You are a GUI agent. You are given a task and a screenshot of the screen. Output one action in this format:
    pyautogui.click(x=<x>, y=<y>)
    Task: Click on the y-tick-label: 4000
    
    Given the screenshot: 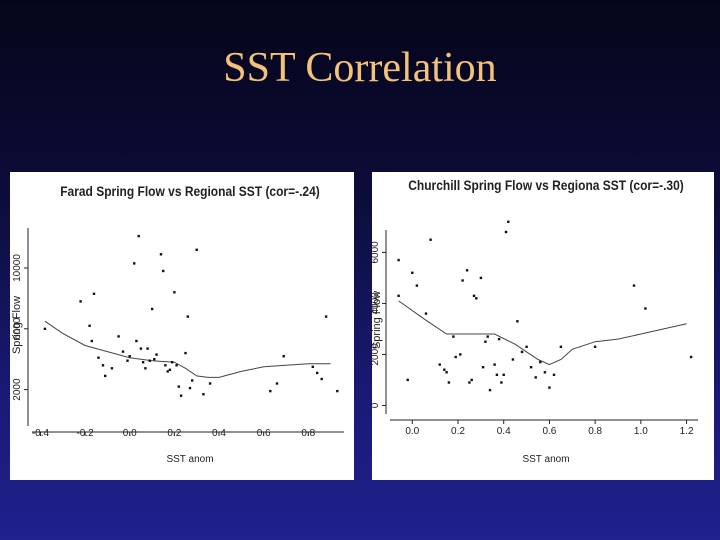 What is the action you would take?
    pyautogui.click(x=376, y=303)
    